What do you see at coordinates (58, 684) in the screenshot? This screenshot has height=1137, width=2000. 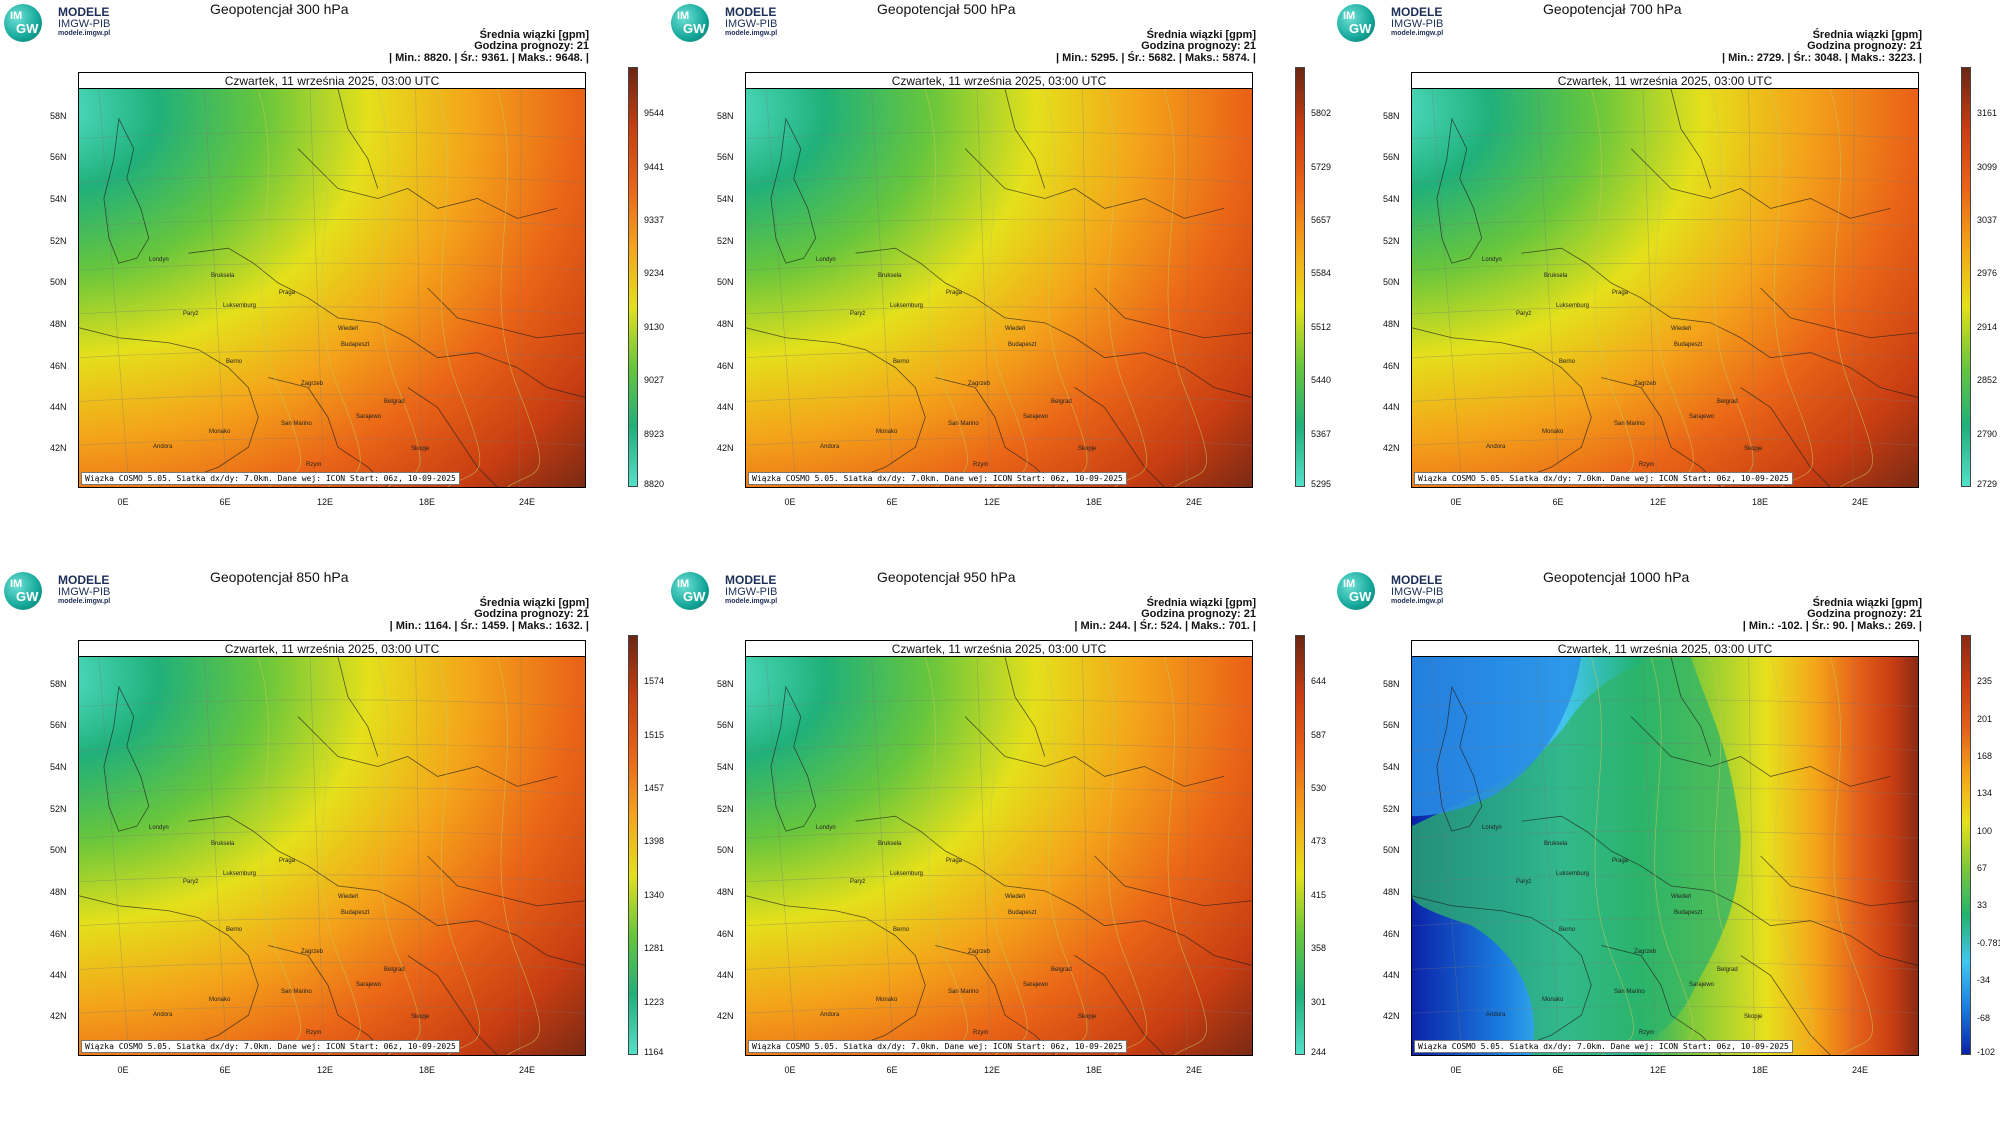 I see `latitude-tick: 58N` at bounding box center [58, 684].